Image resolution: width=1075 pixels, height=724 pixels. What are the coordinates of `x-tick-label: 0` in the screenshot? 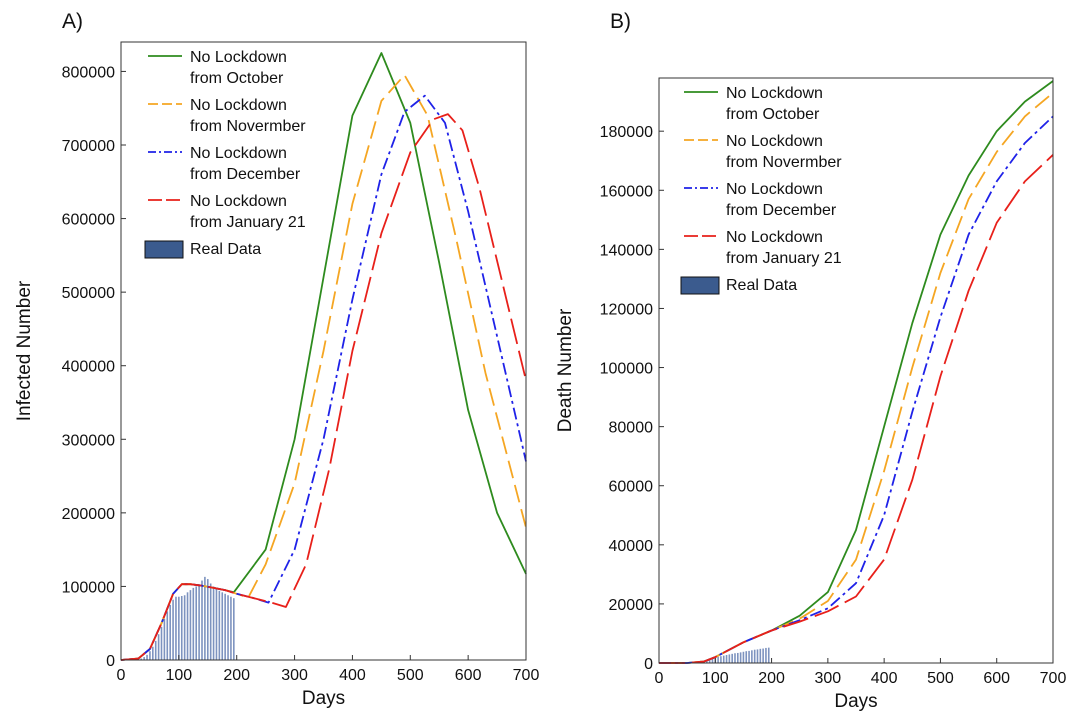 It's located at (121, 675).